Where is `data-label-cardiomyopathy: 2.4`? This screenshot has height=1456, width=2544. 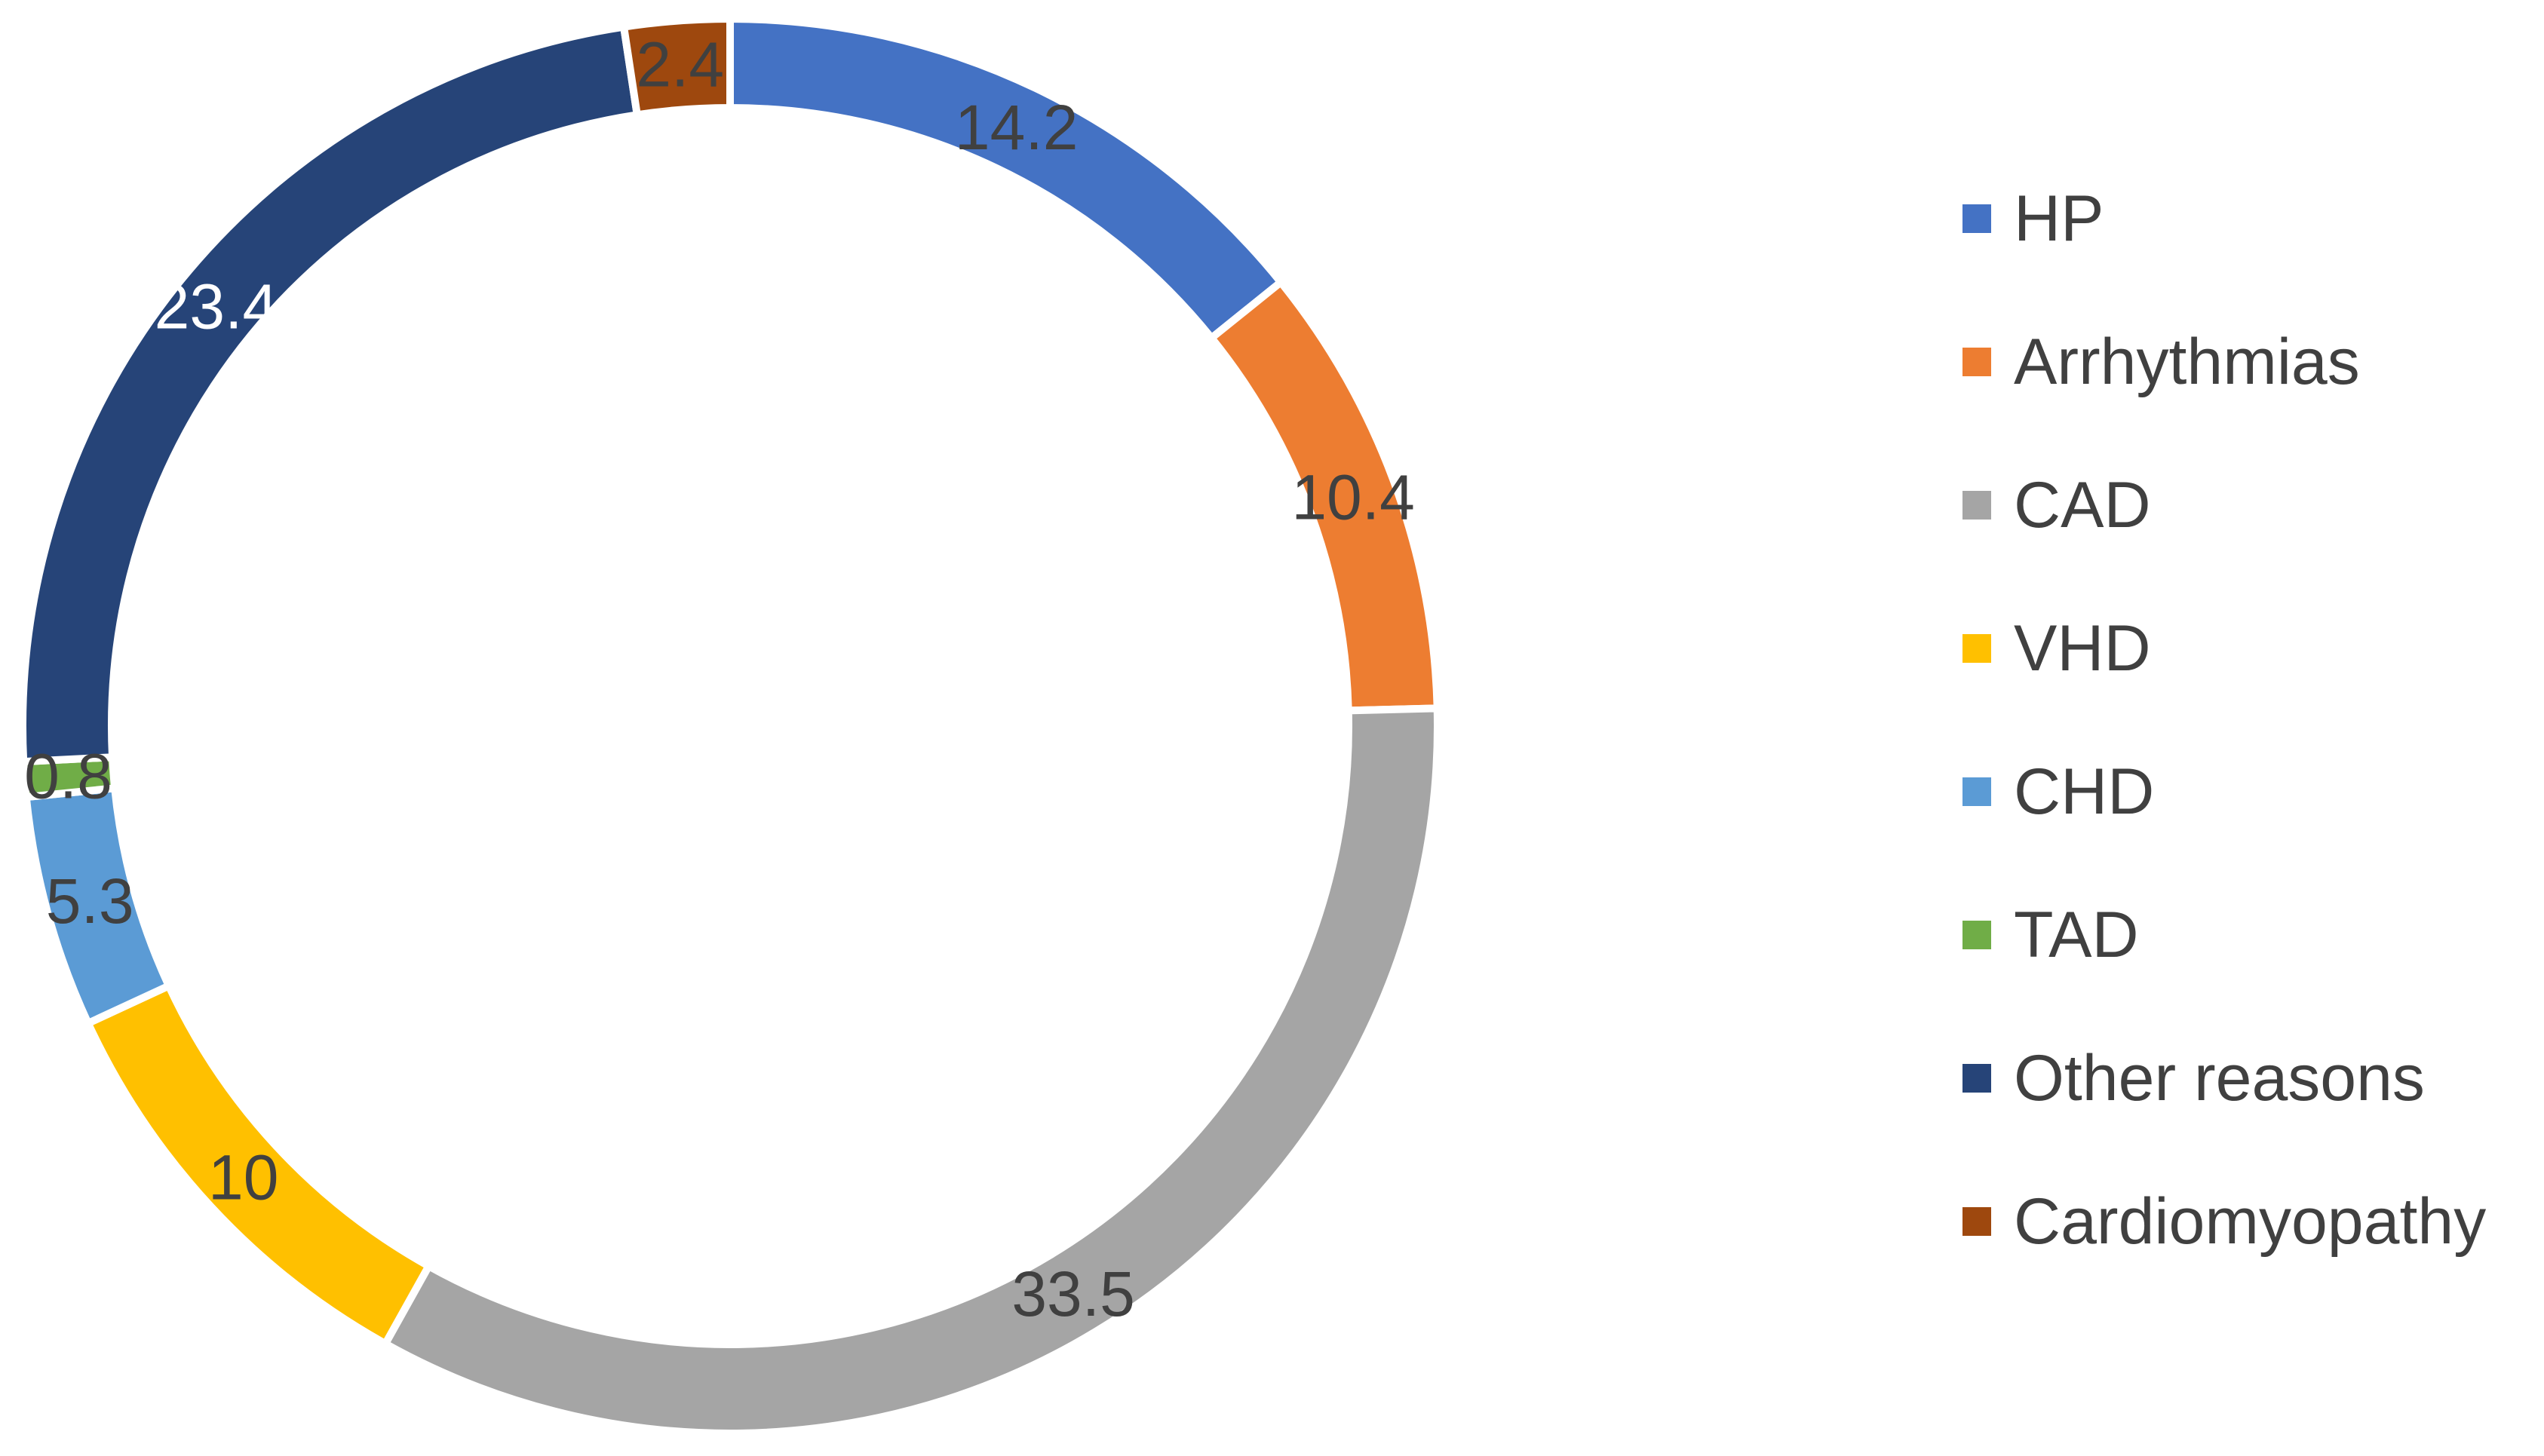
data-label-cardiomyopathy: 2.4 is located at coordinates (680, 64).